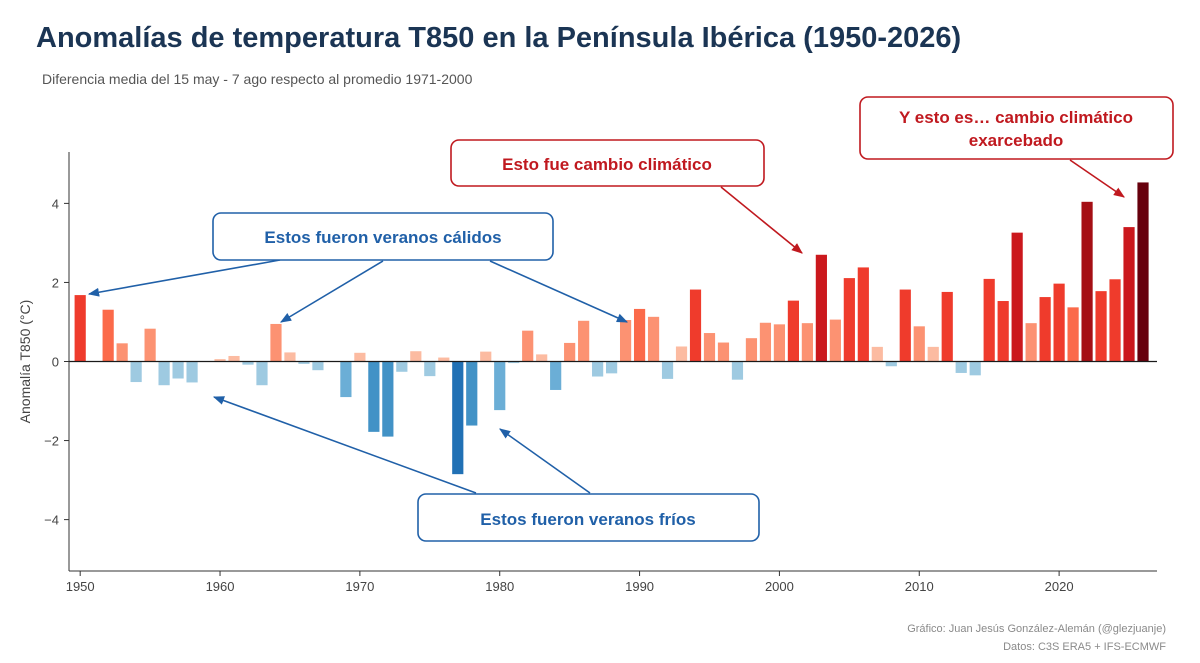 The image size is (1200, 663). I want to click on bar-1973, so click(402, 366).